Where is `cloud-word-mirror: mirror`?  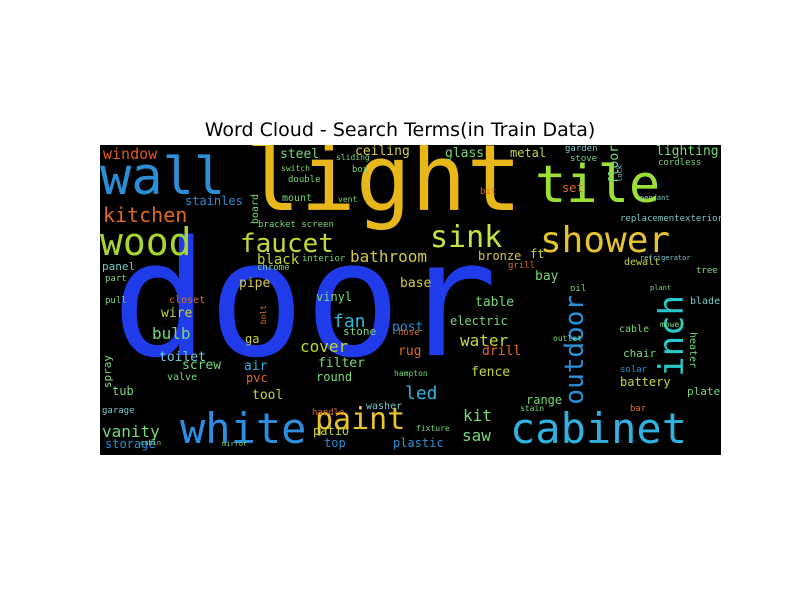 cloud-word-mirror: mirror is located at coordinates (235, 444).